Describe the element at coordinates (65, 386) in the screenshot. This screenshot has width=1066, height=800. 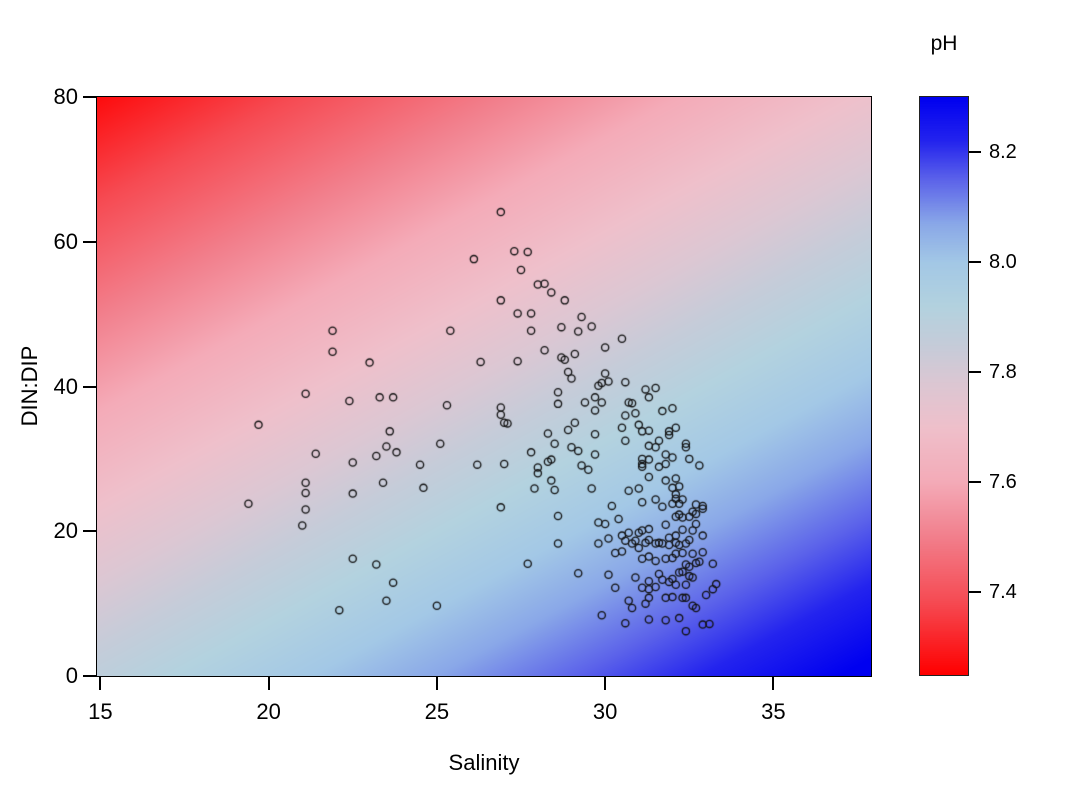
I see `y-tick-label: 40` at that location.